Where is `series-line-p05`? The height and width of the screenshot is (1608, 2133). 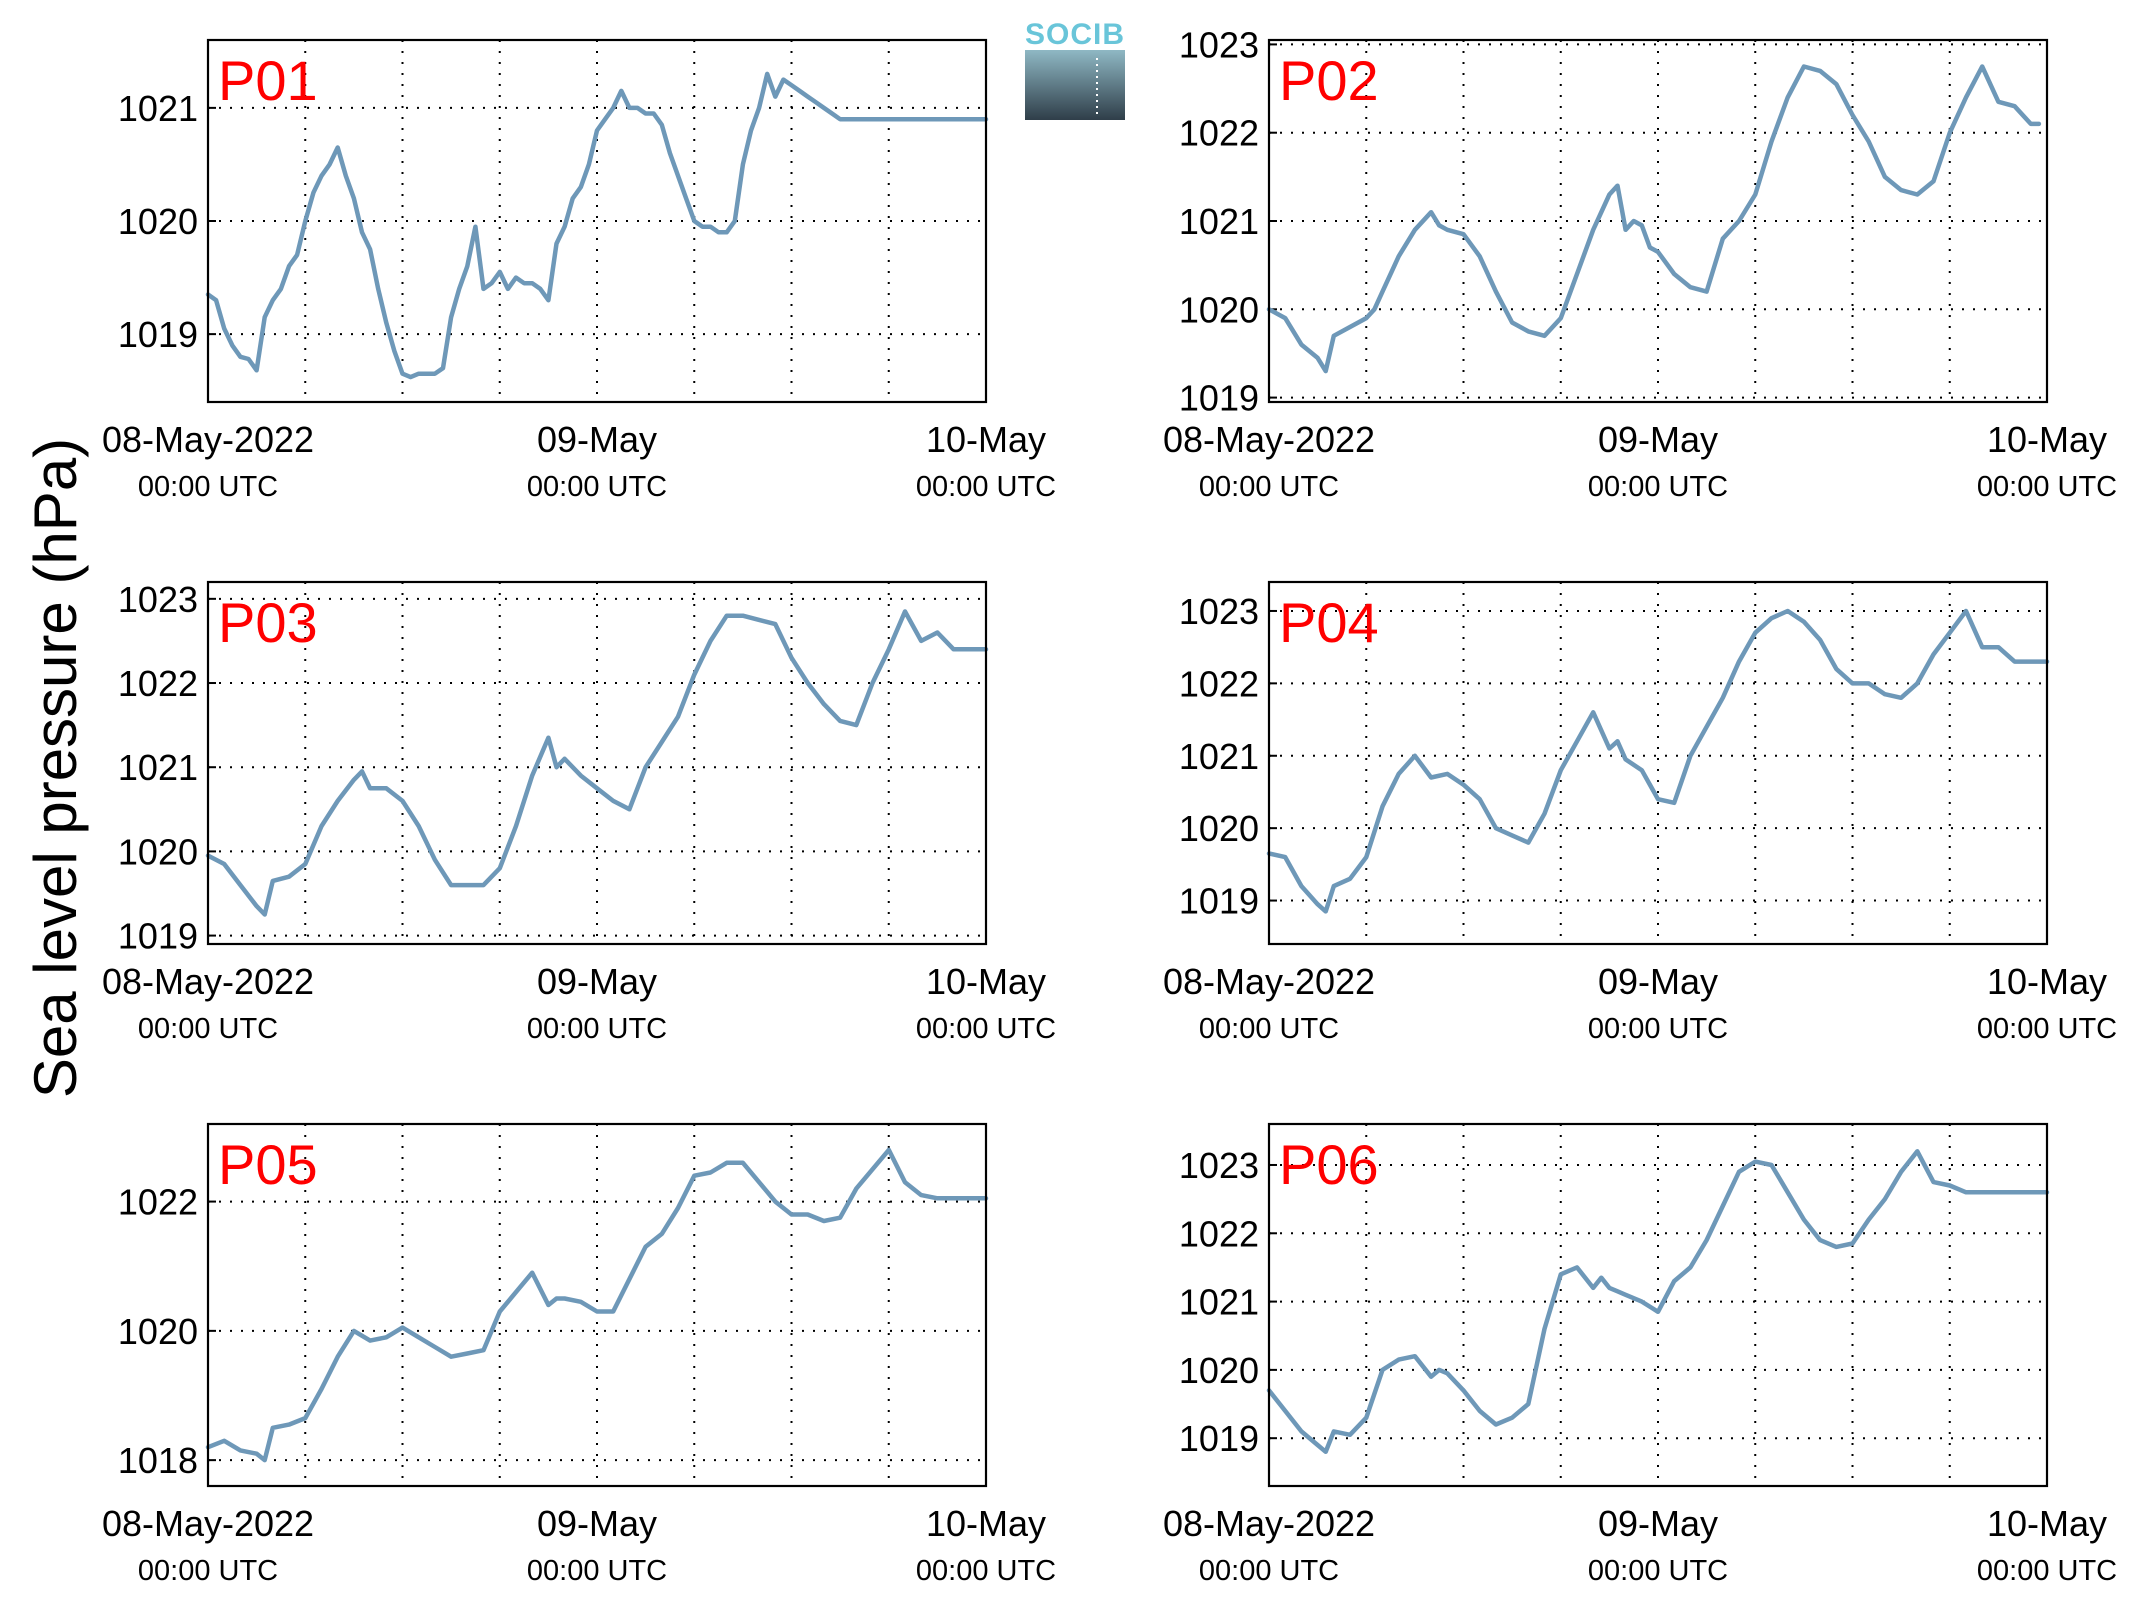
series-line-p05 is located at coordinates (597, 1305).